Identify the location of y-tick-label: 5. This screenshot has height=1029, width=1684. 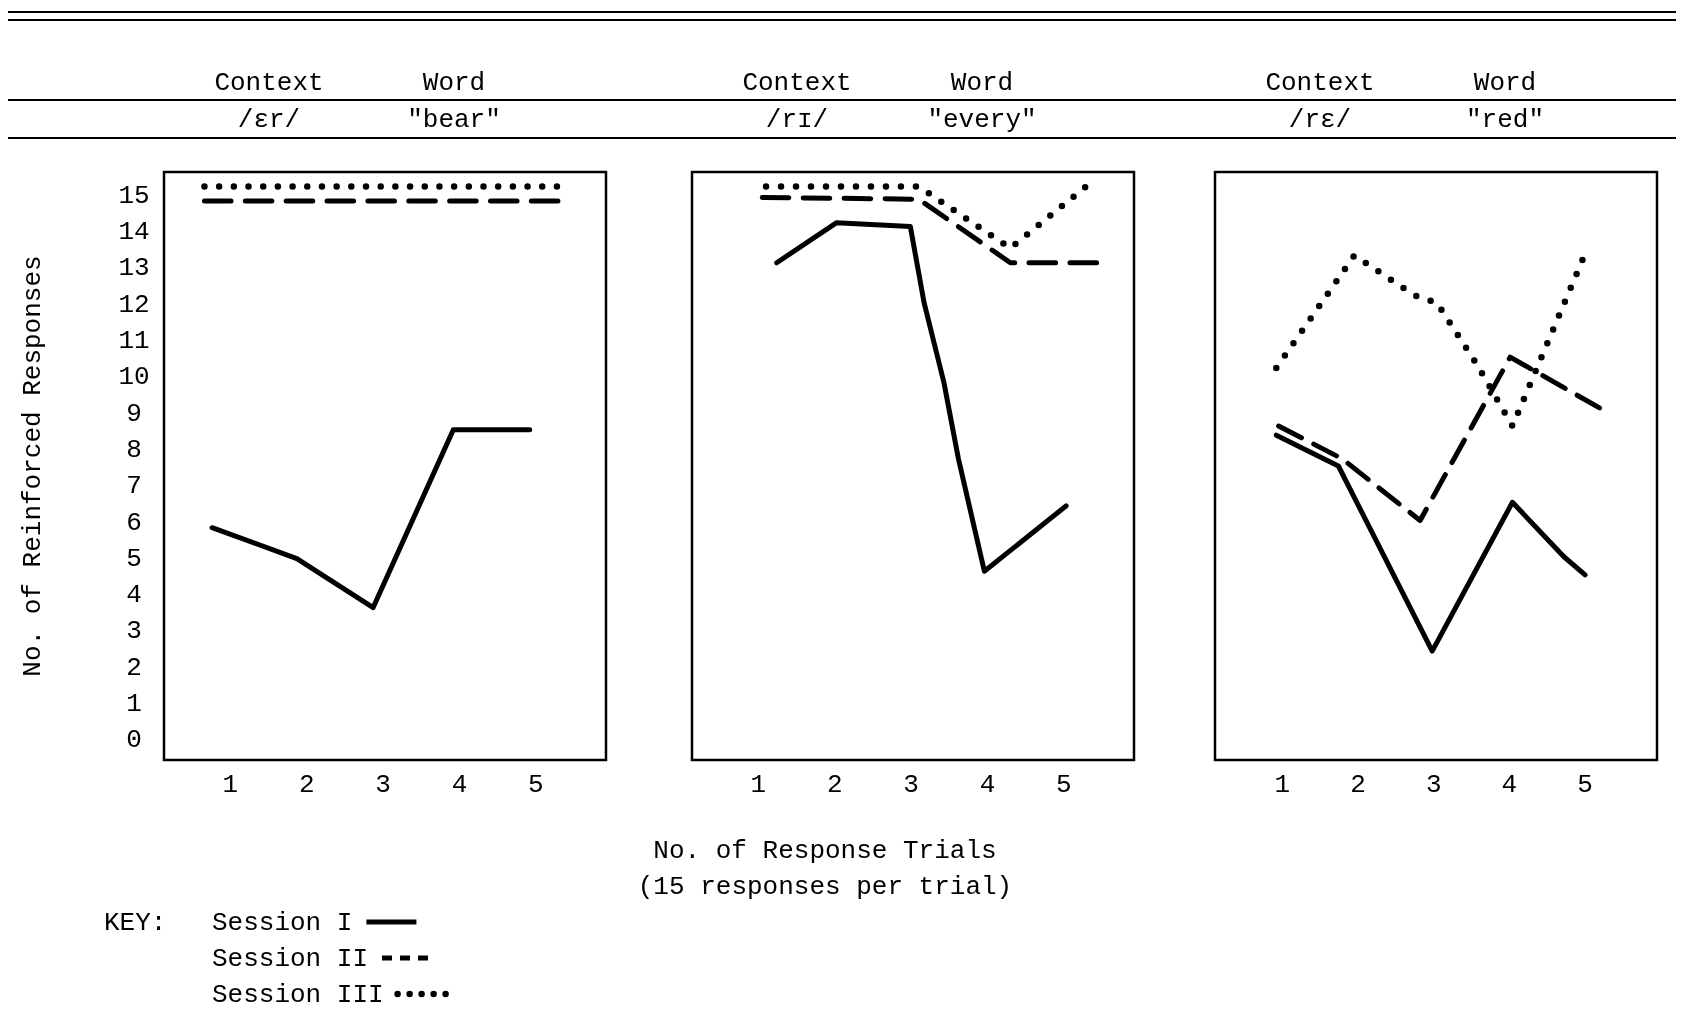
(134, 558).